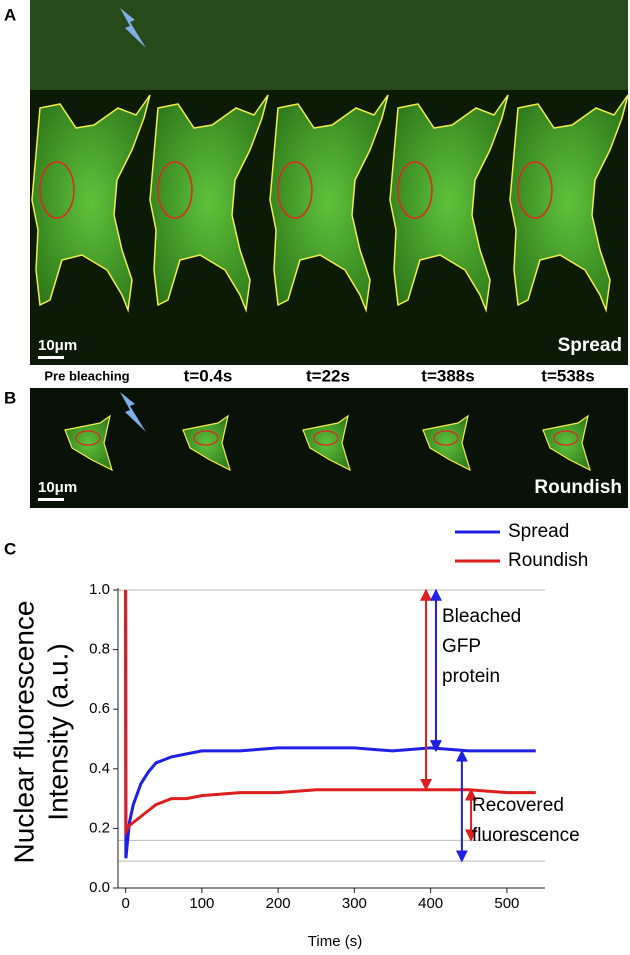 This screenshot has width=630, height=955. Describe the element at coordinates (10, 397) in the screenshot. I see `panel-label: B` at that location.